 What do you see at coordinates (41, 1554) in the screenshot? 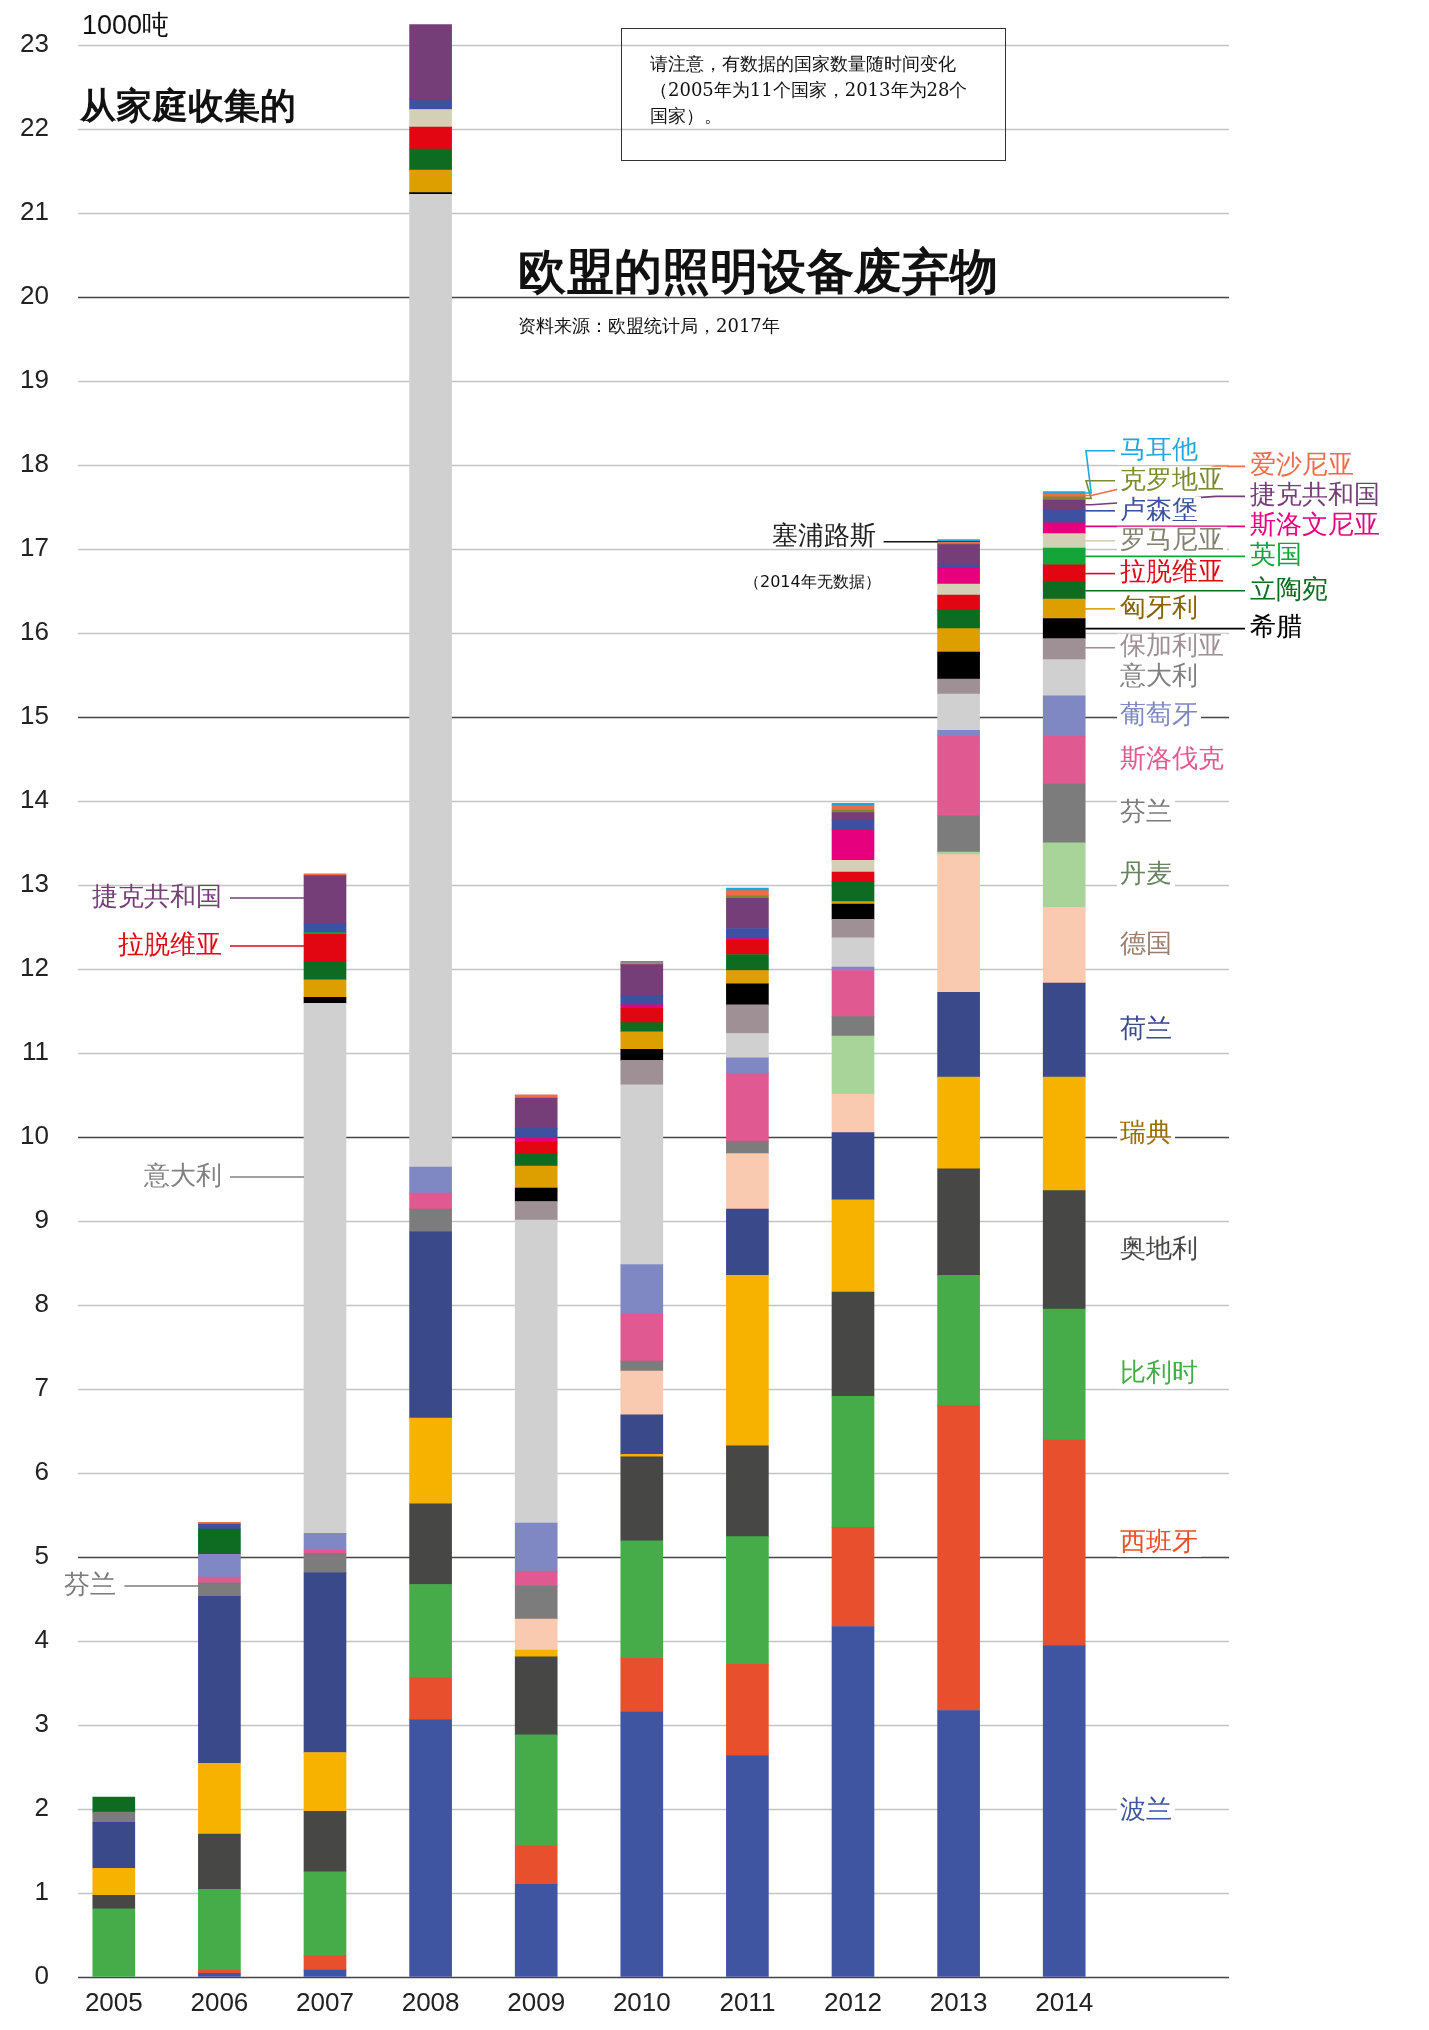
I see `y-tick-label: 5` at bounding box center [41, 1554].